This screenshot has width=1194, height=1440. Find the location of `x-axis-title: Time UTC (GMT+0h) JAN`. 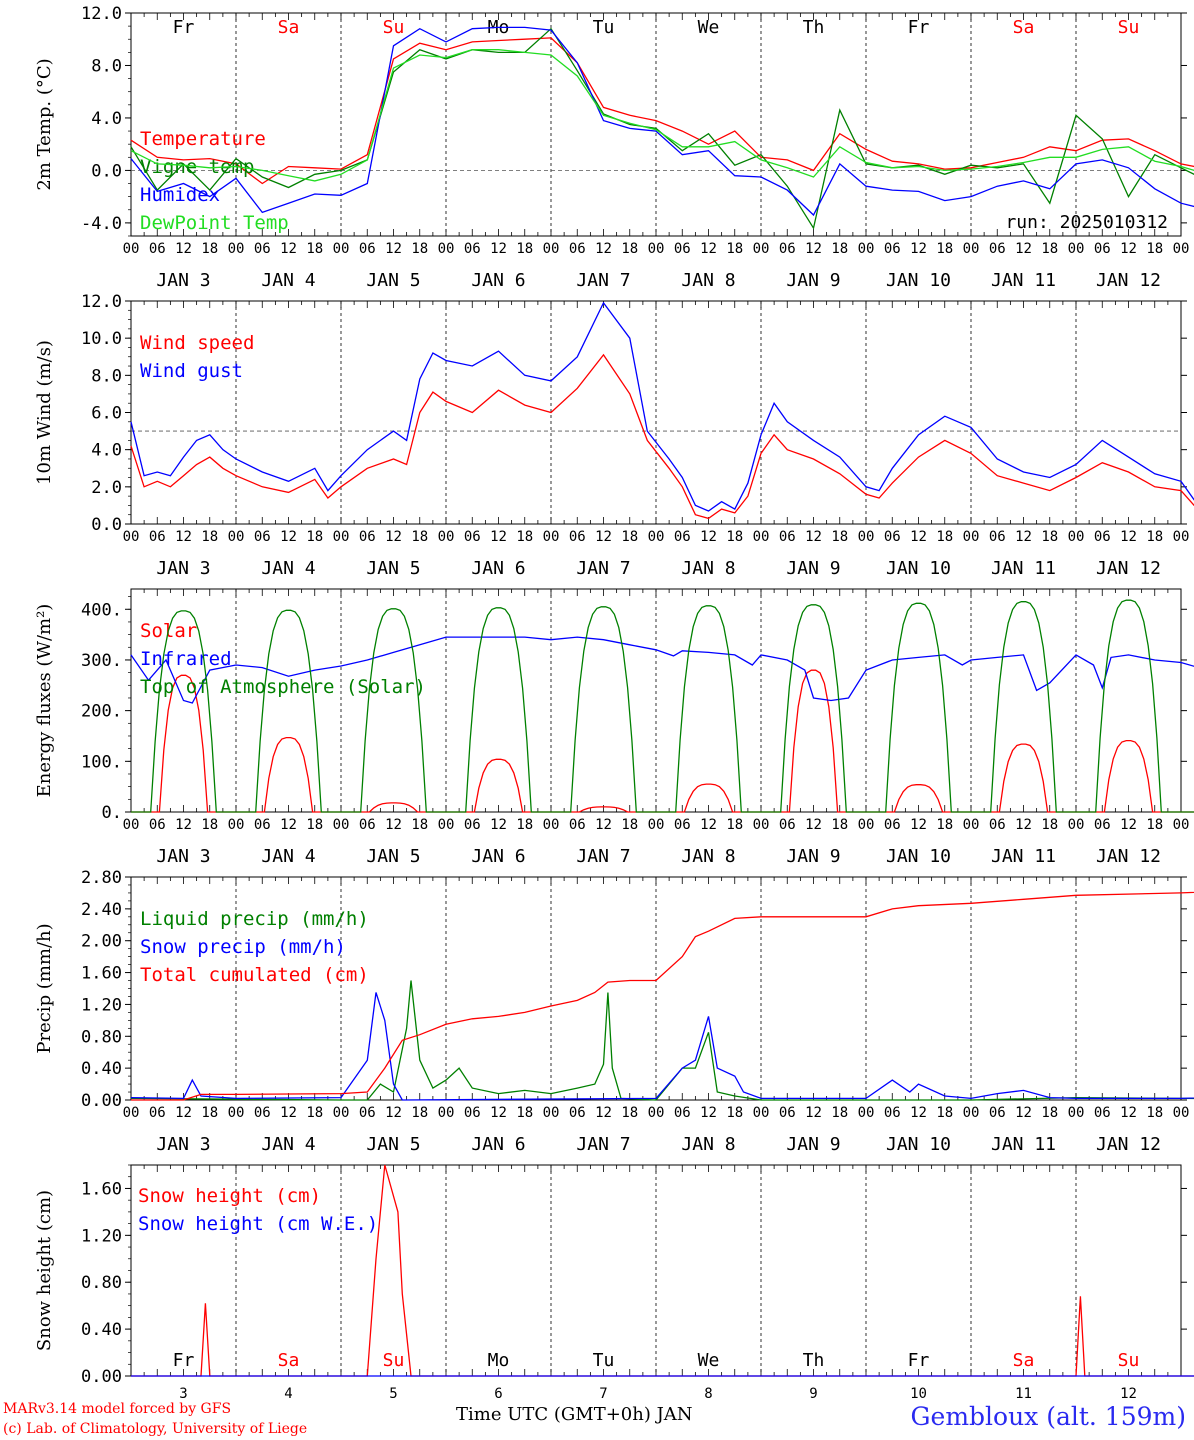

x-axis-title: Time UTC (GMT+0h) JAN is located at coordinates (574, 1414).